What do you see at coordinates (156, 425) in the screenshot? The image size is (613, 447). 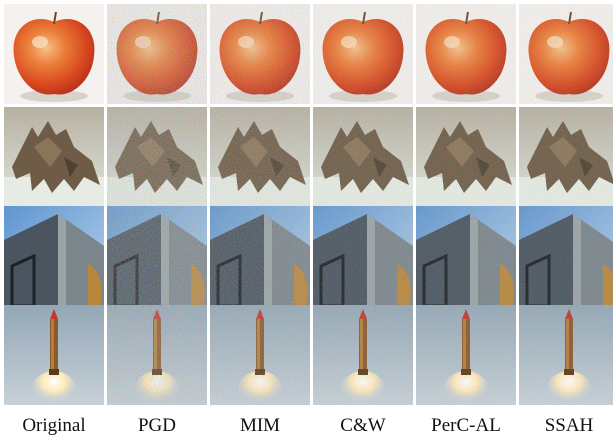 I see `column-caption: PGD` at bounding box center [156, 425].